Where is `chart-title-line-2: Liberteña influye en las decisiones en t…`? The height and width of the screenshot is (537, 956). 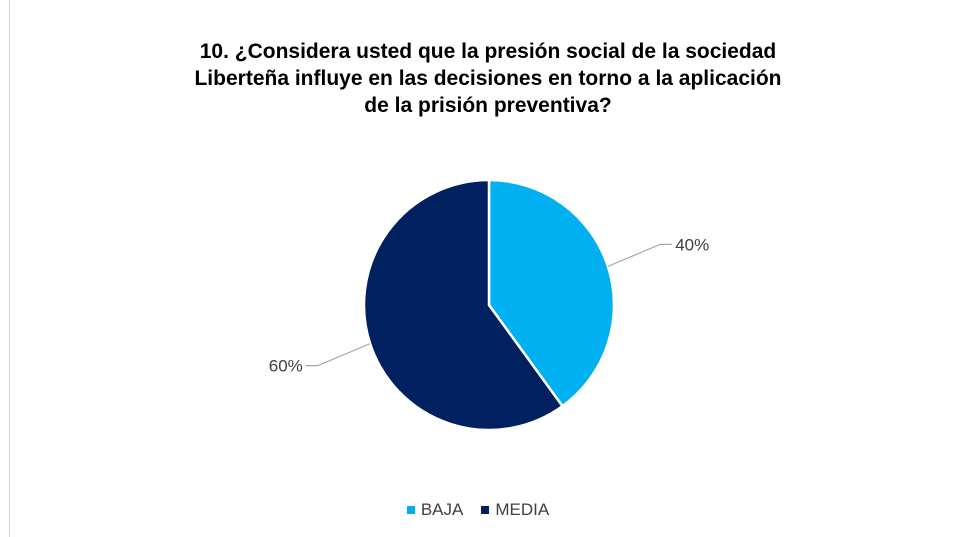 chart-title-line-2: Liberteña influye en las decisiones en t… is located at coordinates (488, 78).